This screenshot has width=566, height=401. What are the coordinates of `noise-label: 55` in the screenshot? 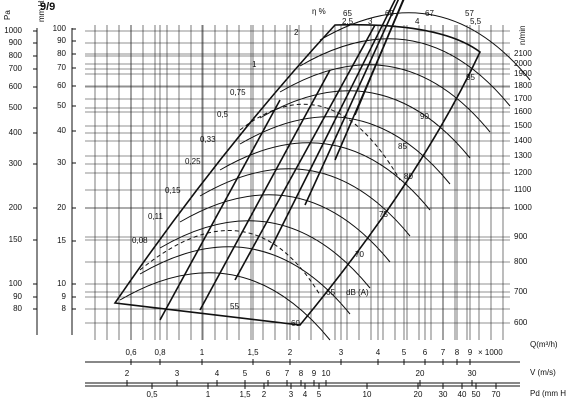 It's located at (234, 306).